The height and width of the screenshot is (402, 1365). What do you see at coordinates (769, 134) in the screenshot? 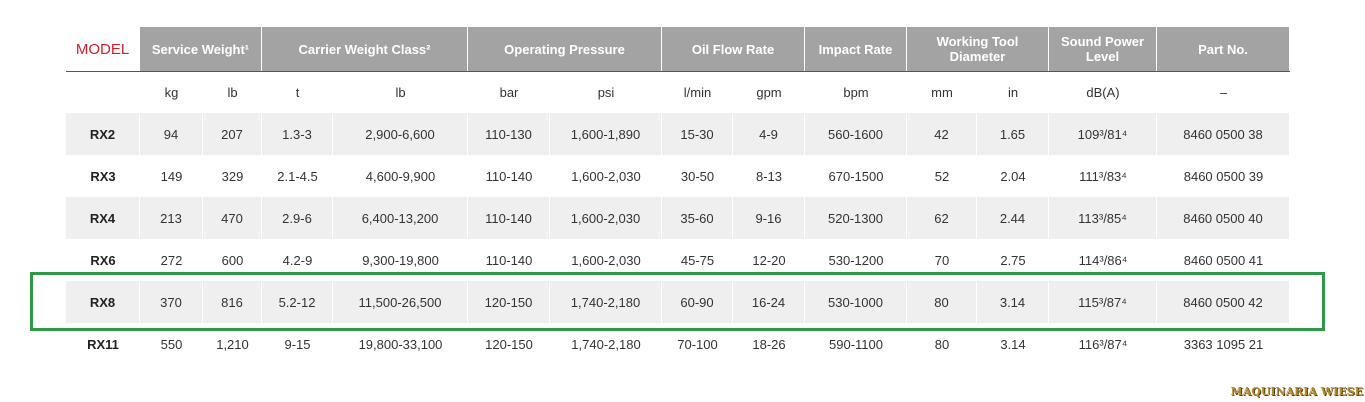
I see `data-cell: 4-9` at bounding box center [769, 134].